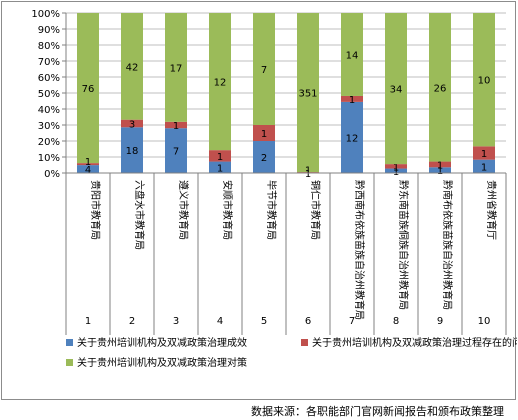 This screenshot has width=518, height=420. Describe the element at coordinates (271, 210) in the screenshot. I see `category-label: 毕节市教育局` at that location.